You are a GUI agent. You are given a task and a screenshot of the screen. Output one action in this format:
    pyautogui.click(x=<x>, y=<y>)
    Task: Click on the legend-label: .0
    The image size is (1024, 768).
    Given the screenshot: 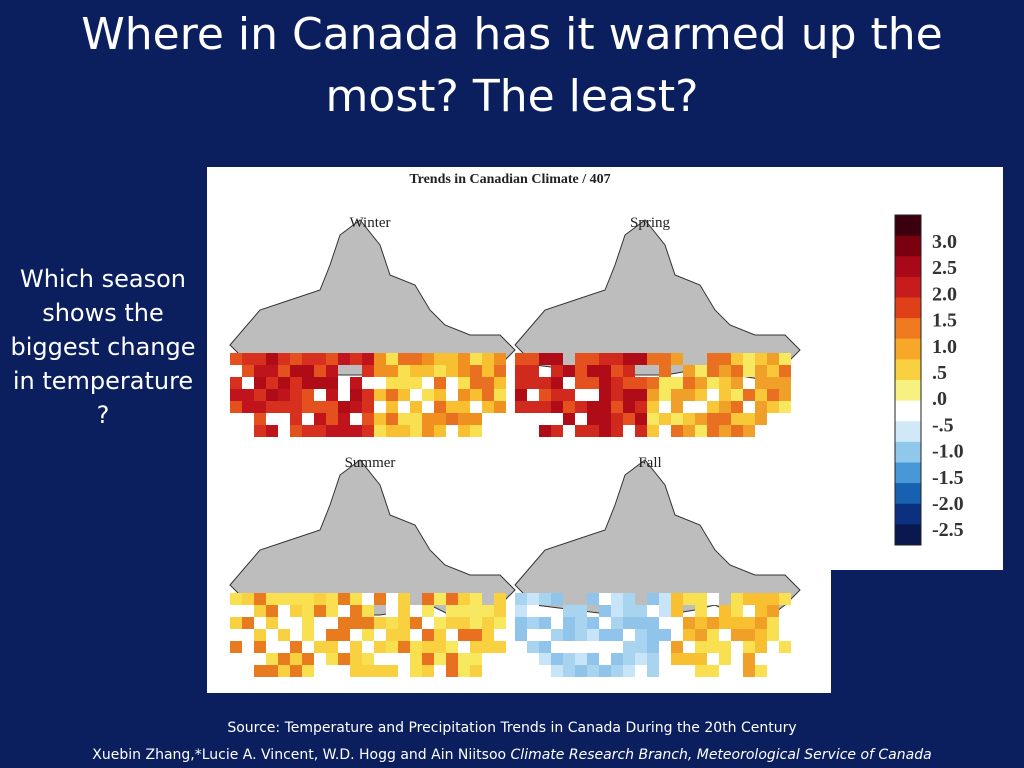 What is the action you would take?
    pyautogui.click(x=939, y=399)
    